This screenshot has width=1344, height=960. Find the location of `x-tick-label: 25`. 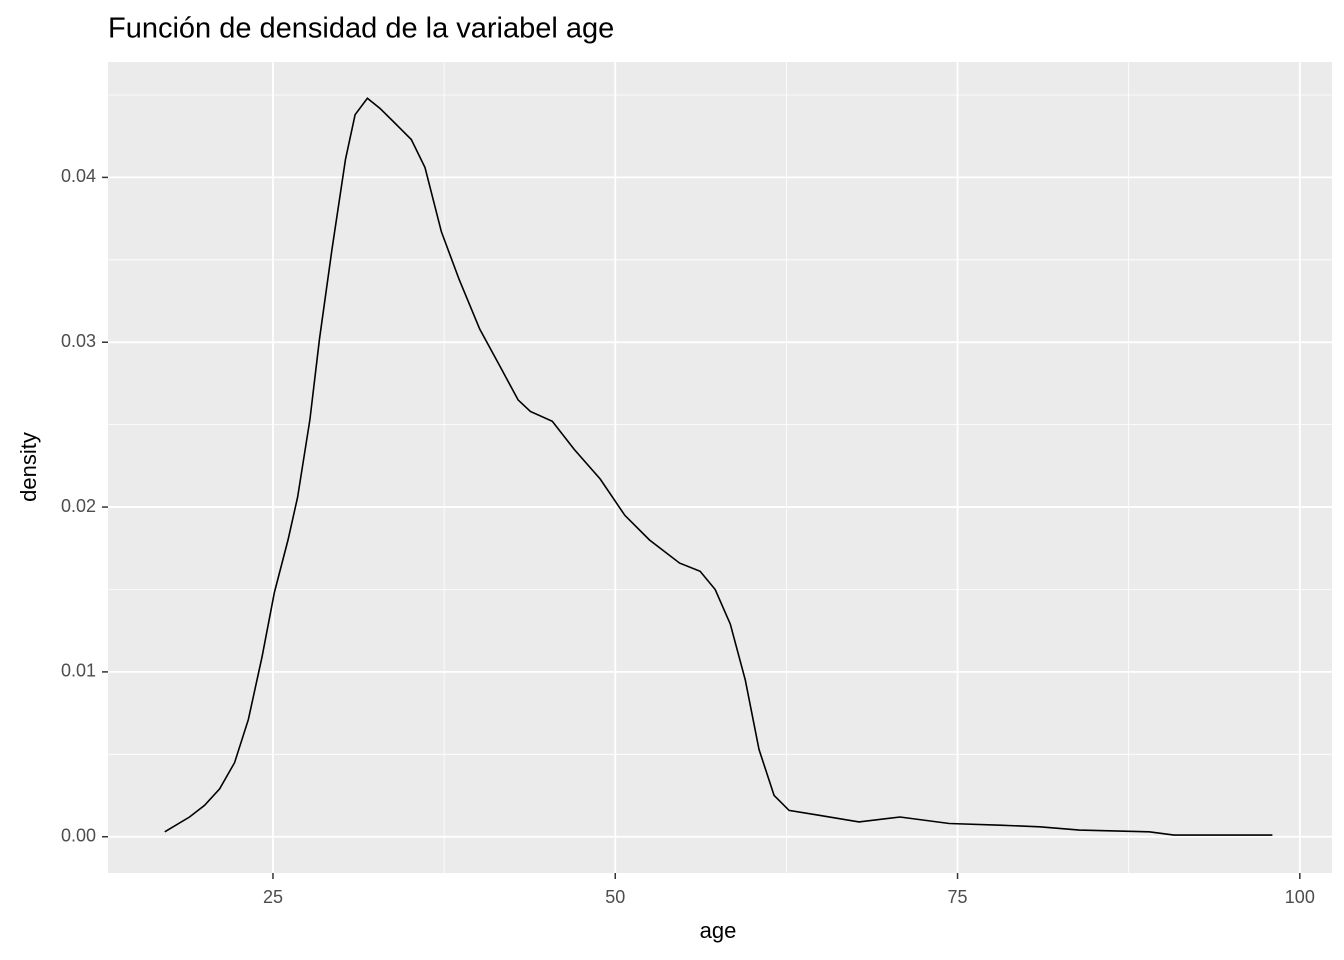

x-tick-label: 25 is located at coordinates (273, 897).